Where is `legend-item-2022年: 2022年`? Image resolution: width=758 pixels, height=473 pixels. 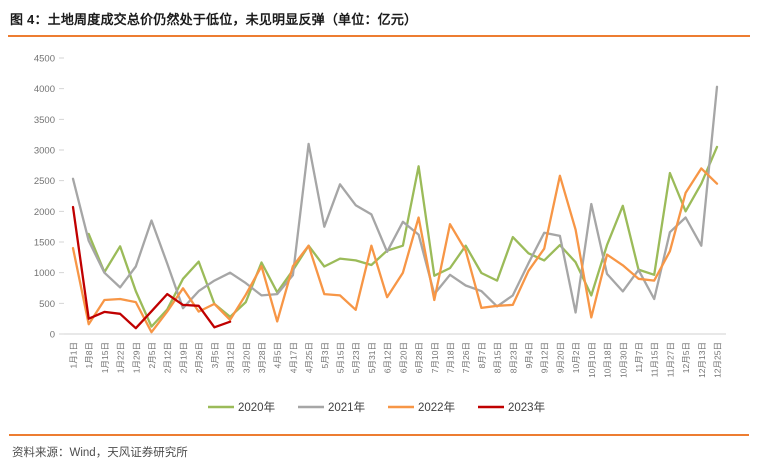
legend-item-2022年: 2022年 is located at coordinates (421, 407).